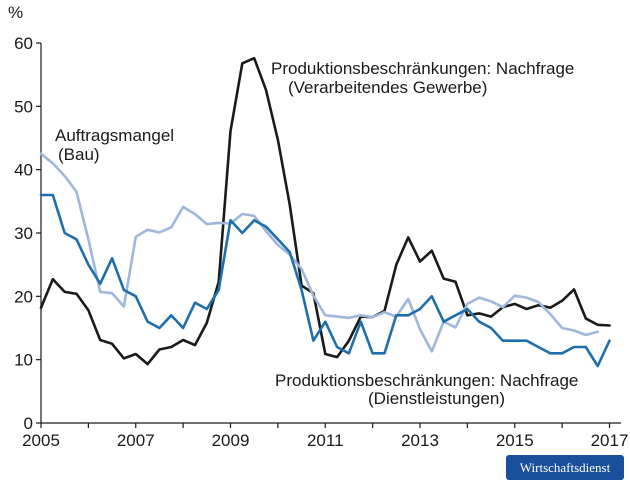 This screenshot has width=630, height=483. I want to click on annotation-construction-line2: (Bau), so click(79, 154).